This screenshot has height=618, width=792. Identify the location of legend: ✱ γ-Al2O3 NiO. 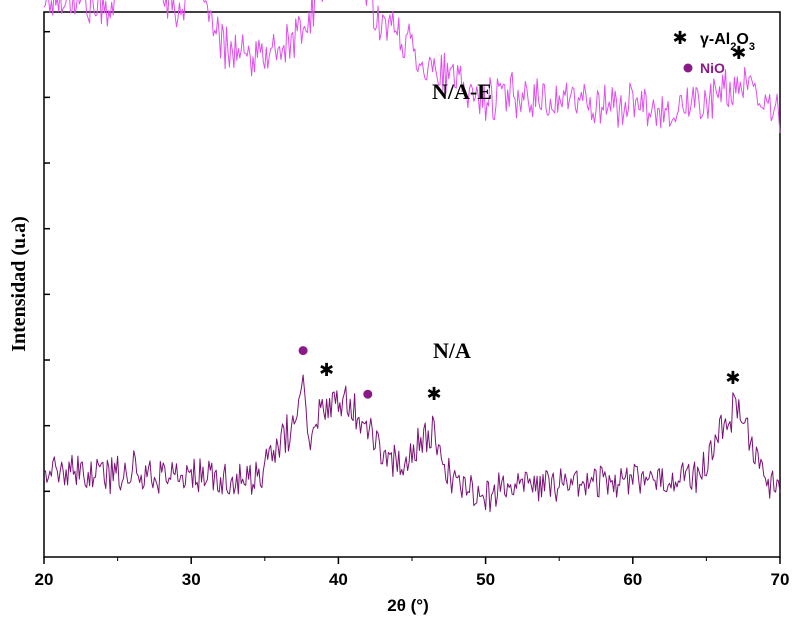
(713, 52).